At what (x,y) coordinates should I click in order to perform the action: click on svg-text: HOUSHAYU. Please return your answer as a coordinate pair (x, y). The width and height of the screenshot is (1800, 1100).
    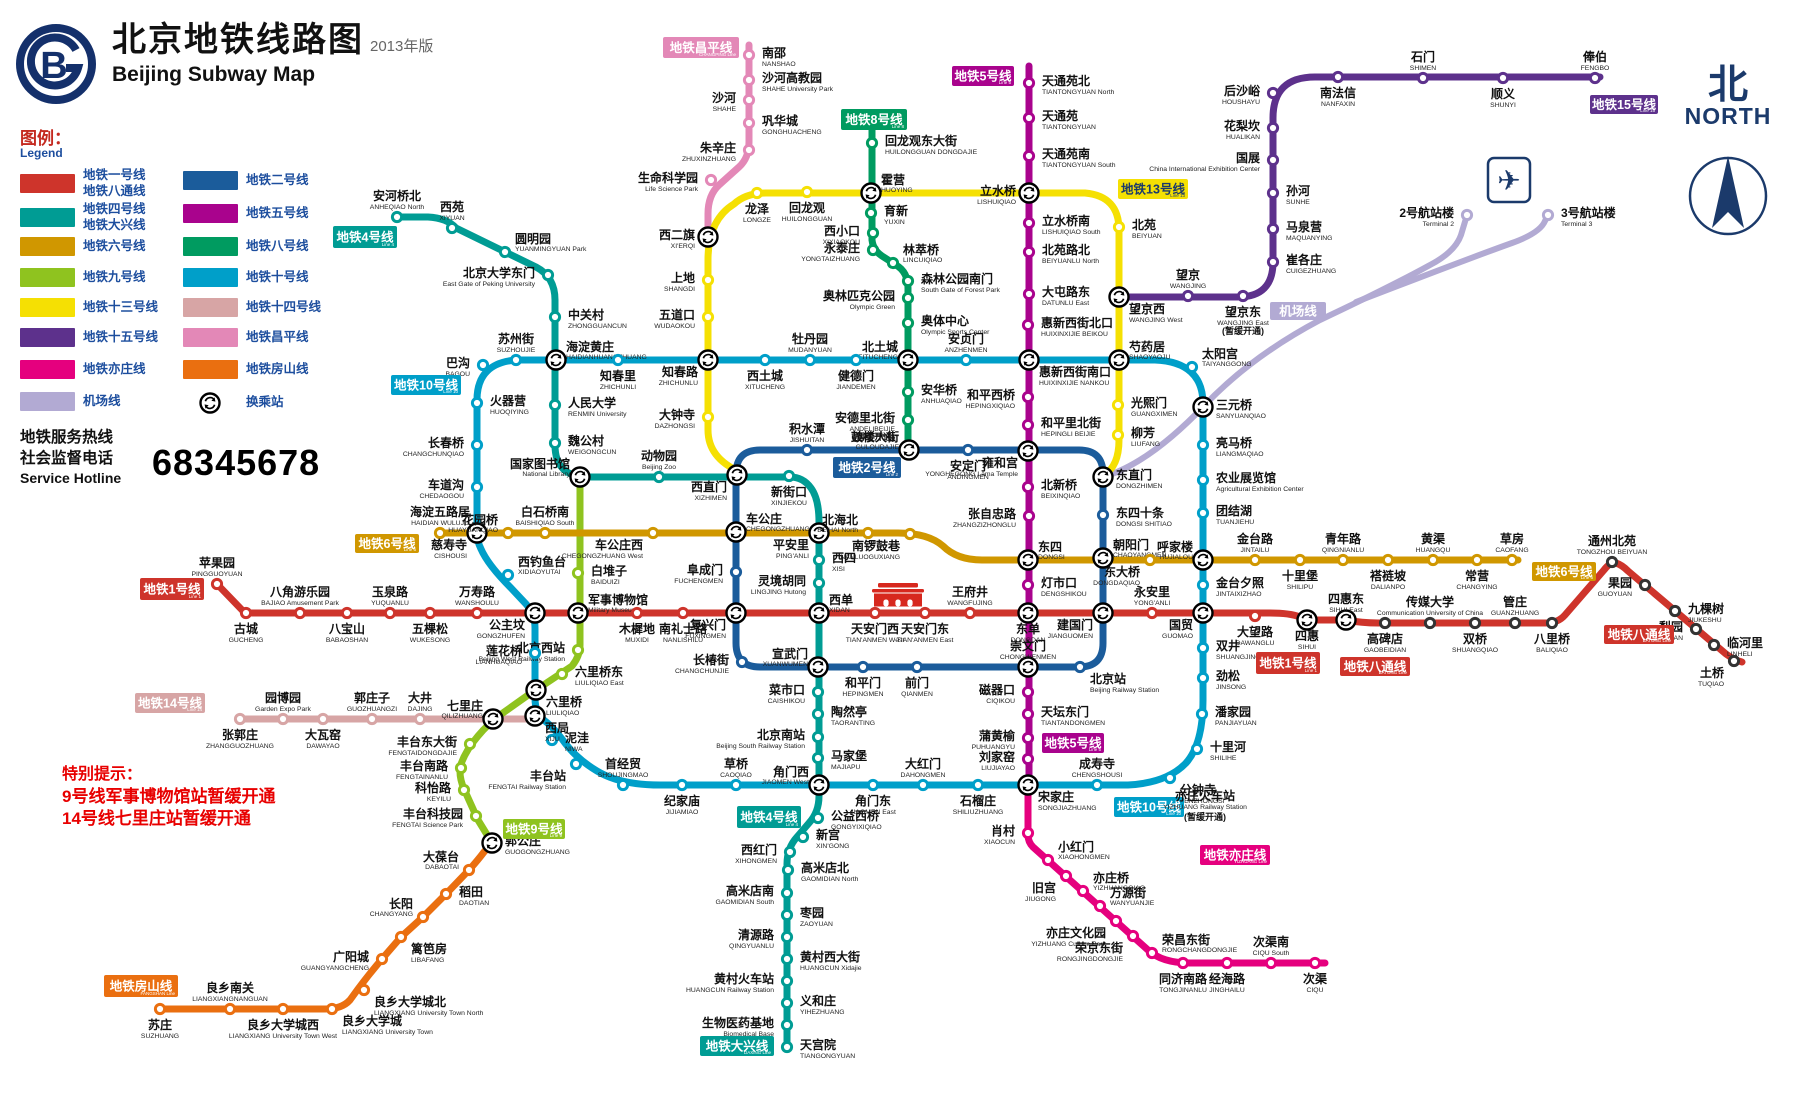
    Looking at the image, I should click on (1241, 102).